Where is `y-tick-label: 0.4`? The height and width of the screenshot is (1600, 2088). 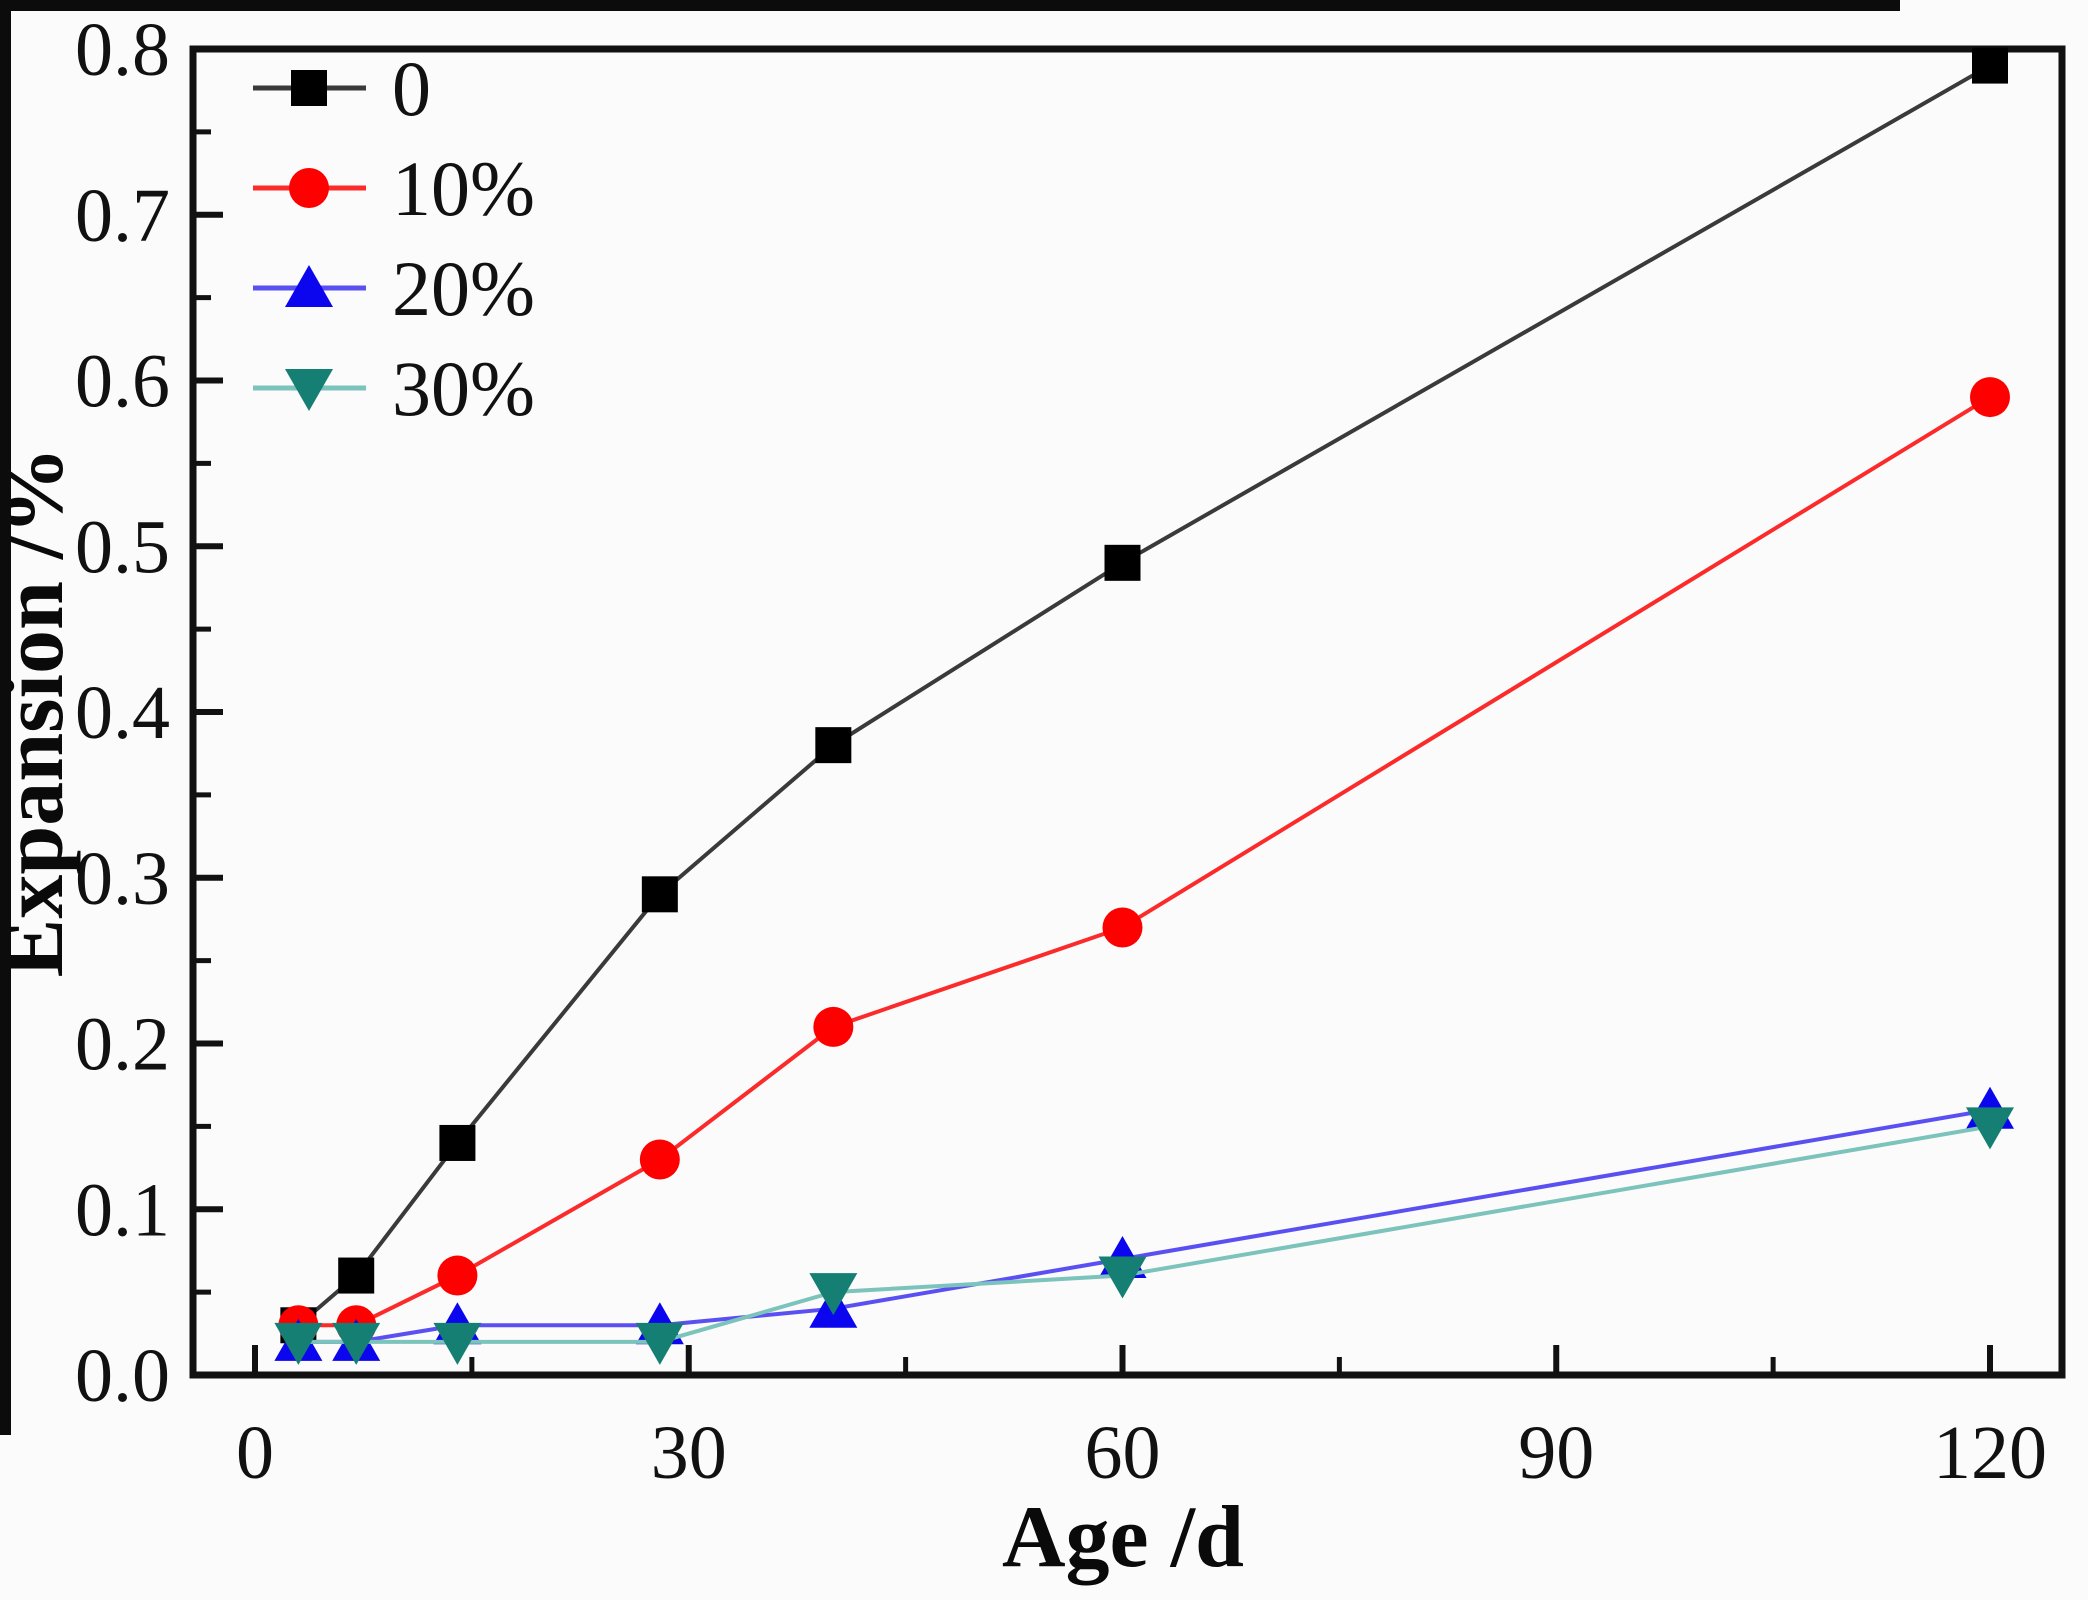
y-tick-label: 0.4 is located at coordinates (122, 713).